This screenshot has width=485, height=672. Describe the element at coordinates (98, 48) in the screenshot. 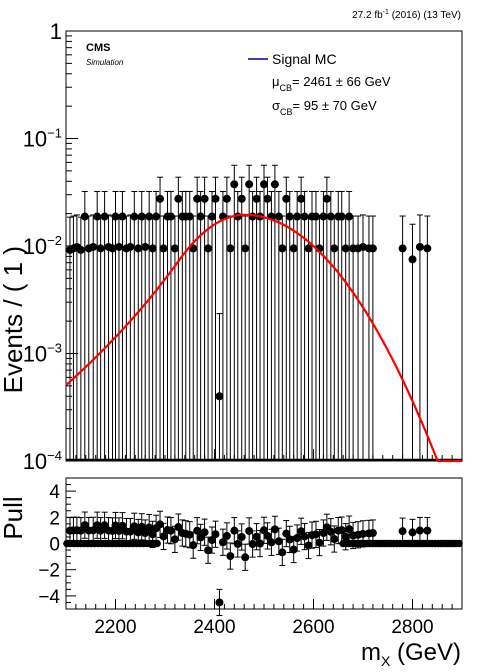

I see `cms-label: CMS` at that location.